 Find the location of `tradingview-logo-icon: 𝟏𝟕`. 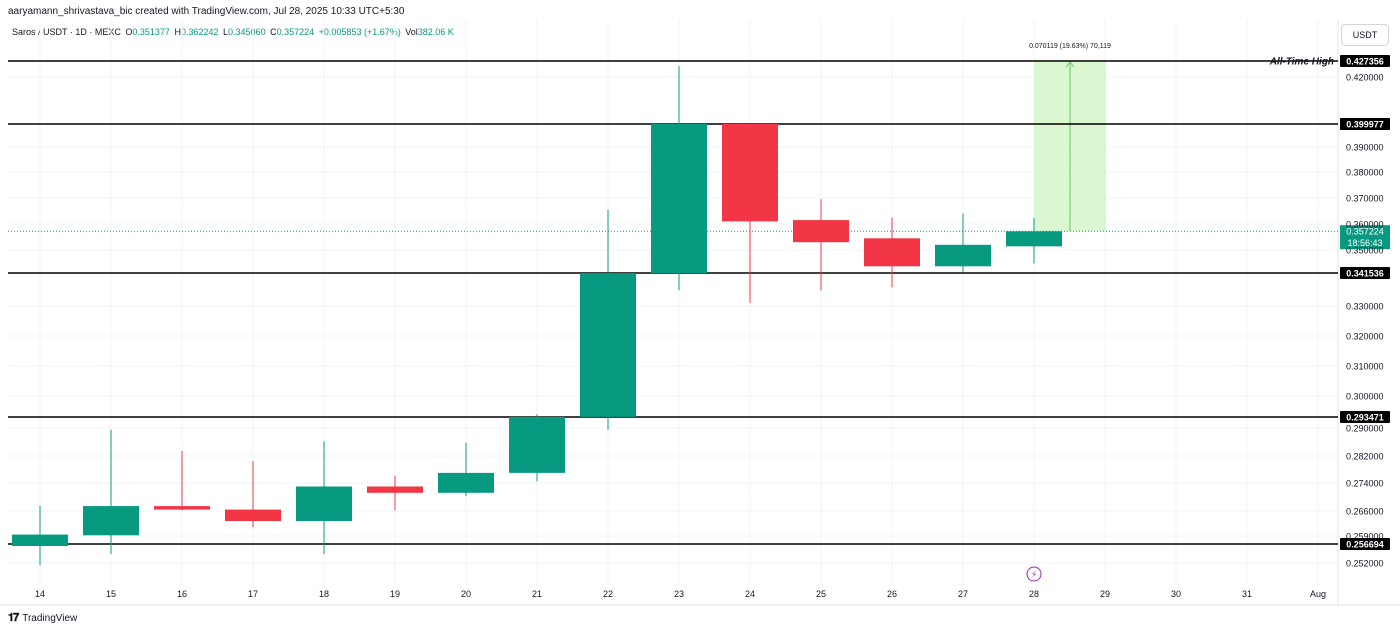

tradingview-logo-icon: 𝟏𝟕 is located at coordinates (13, 618).